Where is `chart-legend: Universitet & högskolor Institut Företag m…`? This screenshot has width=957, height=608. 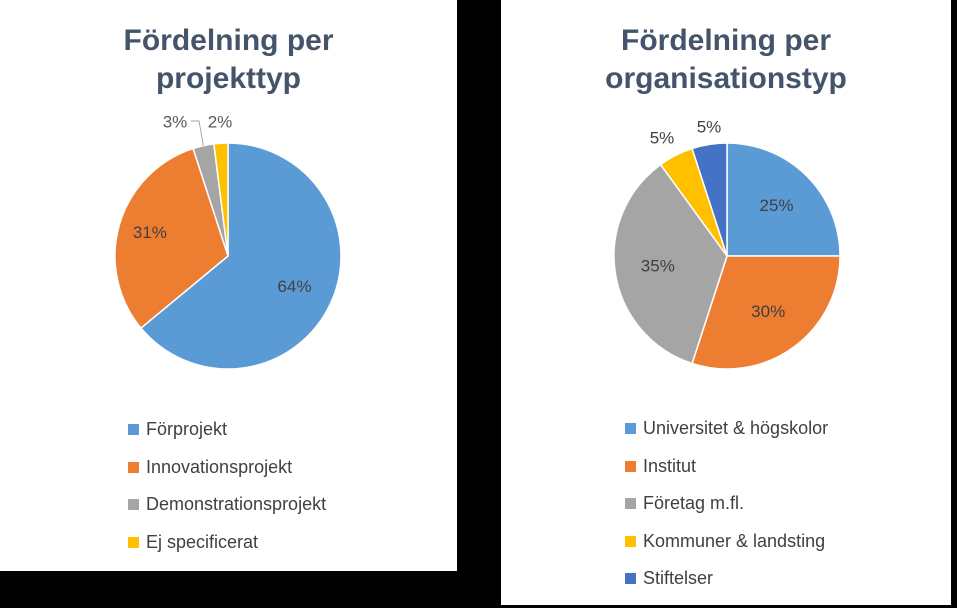
chart-legend: Universitet & högskolor Institut Företag m… is located at coordinates (726, 504).